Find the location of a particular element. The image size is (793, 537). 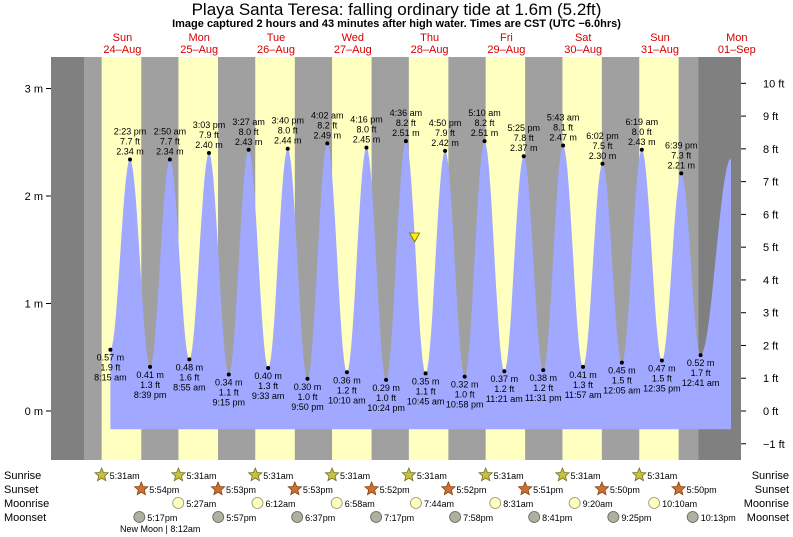

day-label-date: 25–Aug is located at coordinates (199, 50).